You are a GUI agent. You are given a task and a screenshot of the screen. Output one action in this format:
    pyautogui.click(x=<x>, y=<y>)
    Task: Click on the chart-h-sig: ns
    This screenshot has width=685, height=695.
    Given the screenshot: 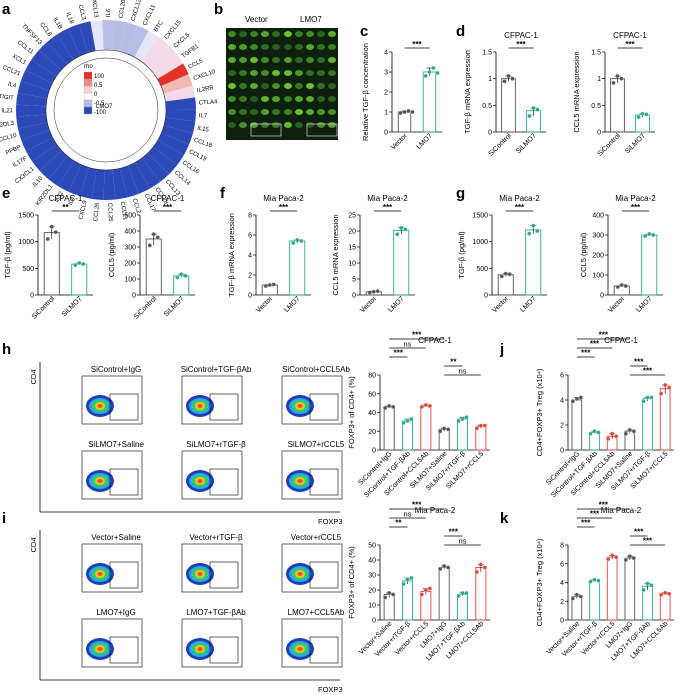 What is the action you would take?
    pyautogui.click(x=463, y=371)
    